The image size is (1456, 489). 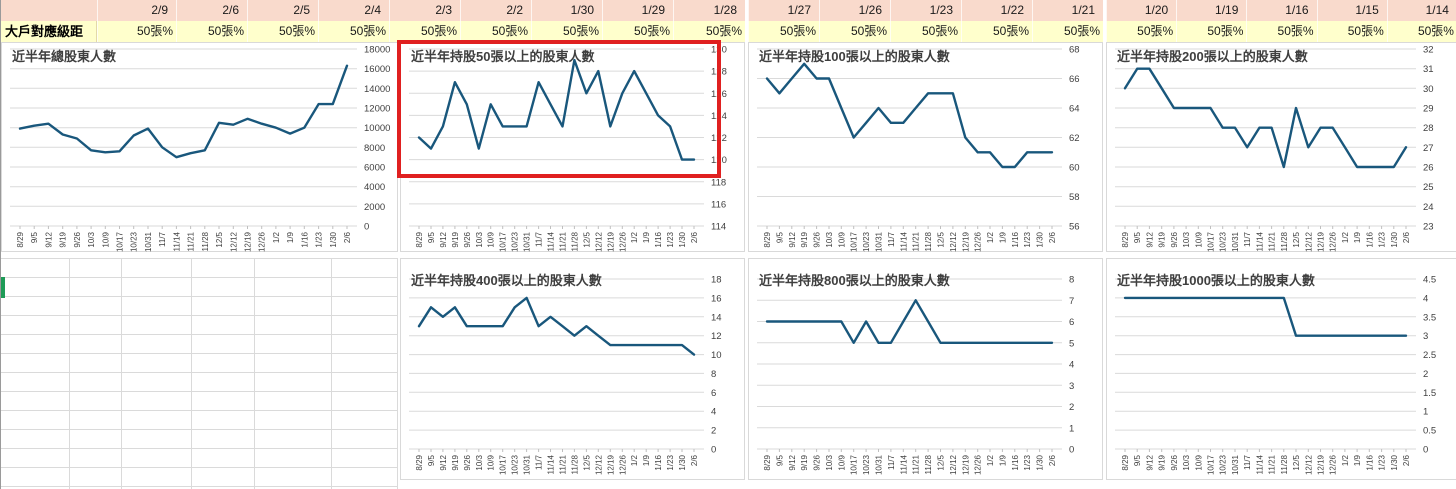 What do you see at coordinates (1141, 10) in the screenshot?
I see `header-date-cell: 1/20` at bounding box center [1141, 10].